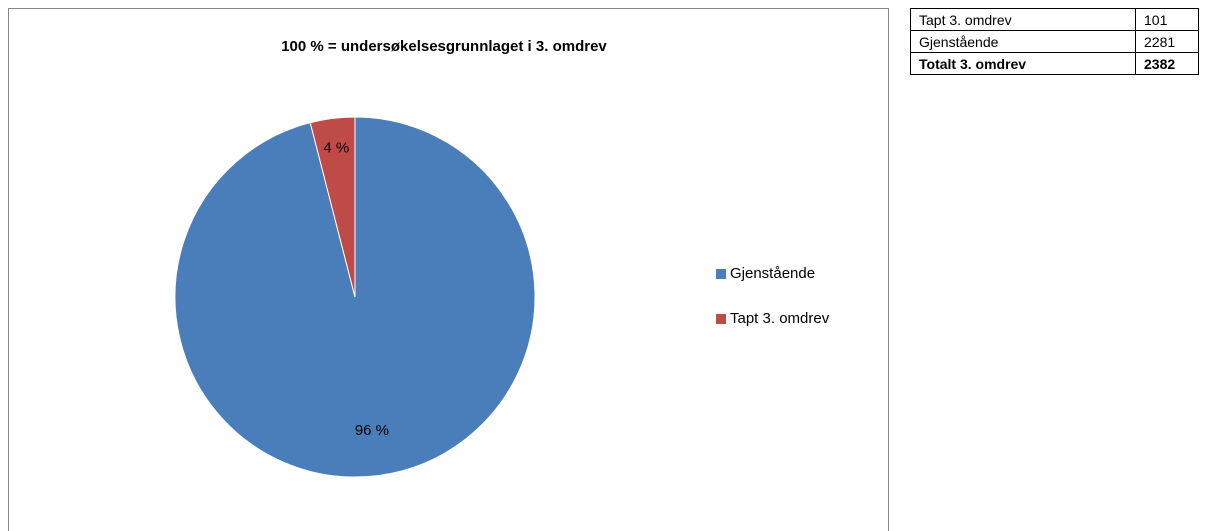 The height and width of the screenshot is (531, 1206). Describe the element at coordinates (1167, 41) in the screenshot. I see `table-cell: 2281` at that location.